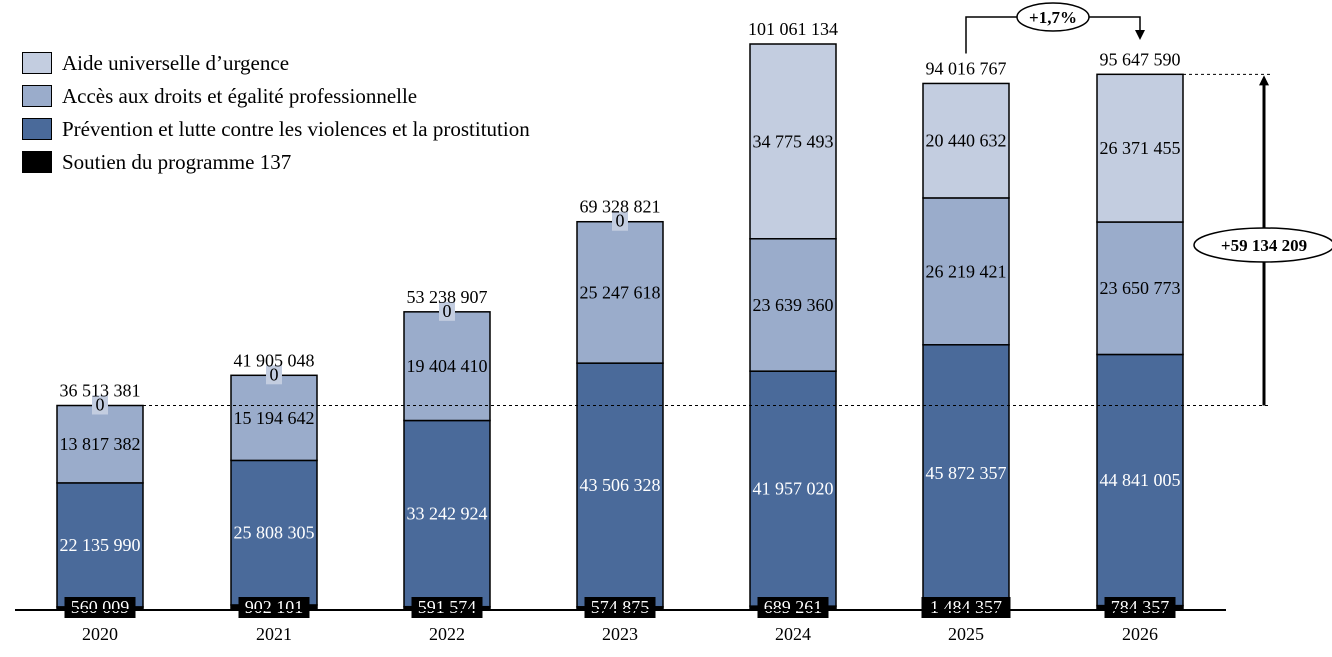  I want to click on bar-label: 1 484 357, so click(966, 607).